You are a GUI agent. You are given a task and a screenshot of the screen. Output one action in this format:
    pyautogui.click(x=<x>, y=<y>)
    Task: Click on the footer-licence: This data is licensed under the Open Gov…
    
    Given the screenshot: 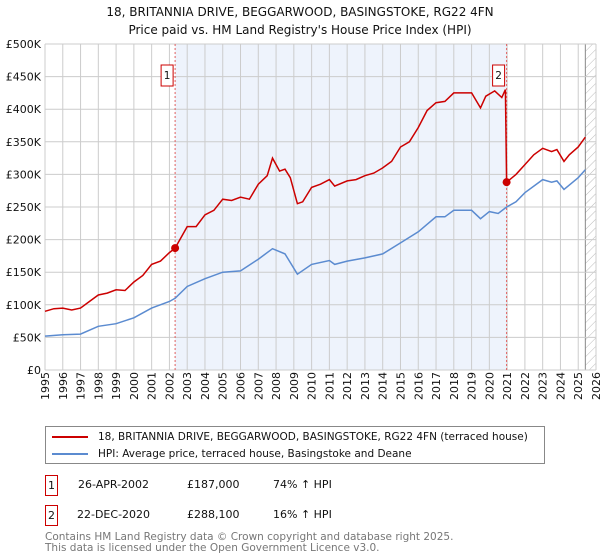 What is the action you would take?
    pyautogui.click(x=212, y=548)
    